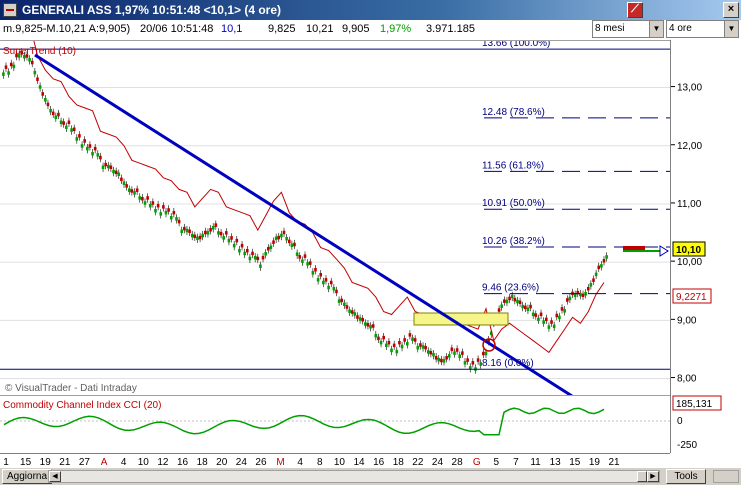 The width and height of the screenshot is (741, 485). Describe the element at coordinates (635, 10) in the screenshot. I see `tool-icon: ⟋` at that location.